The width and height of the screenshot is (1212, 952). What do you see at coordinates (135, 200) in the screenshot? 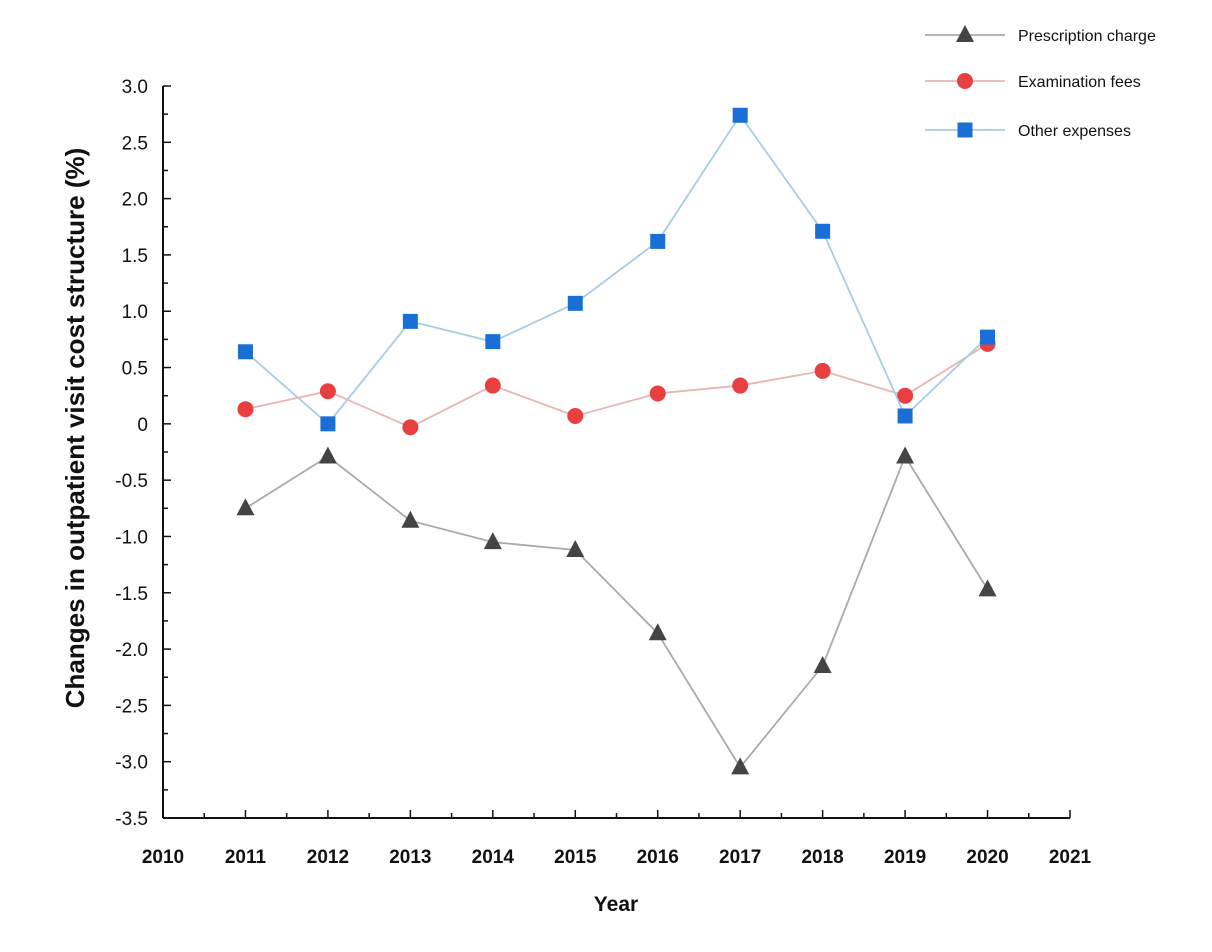
I see `y-tick-label: 2.0` at bounding box center [135, 200].